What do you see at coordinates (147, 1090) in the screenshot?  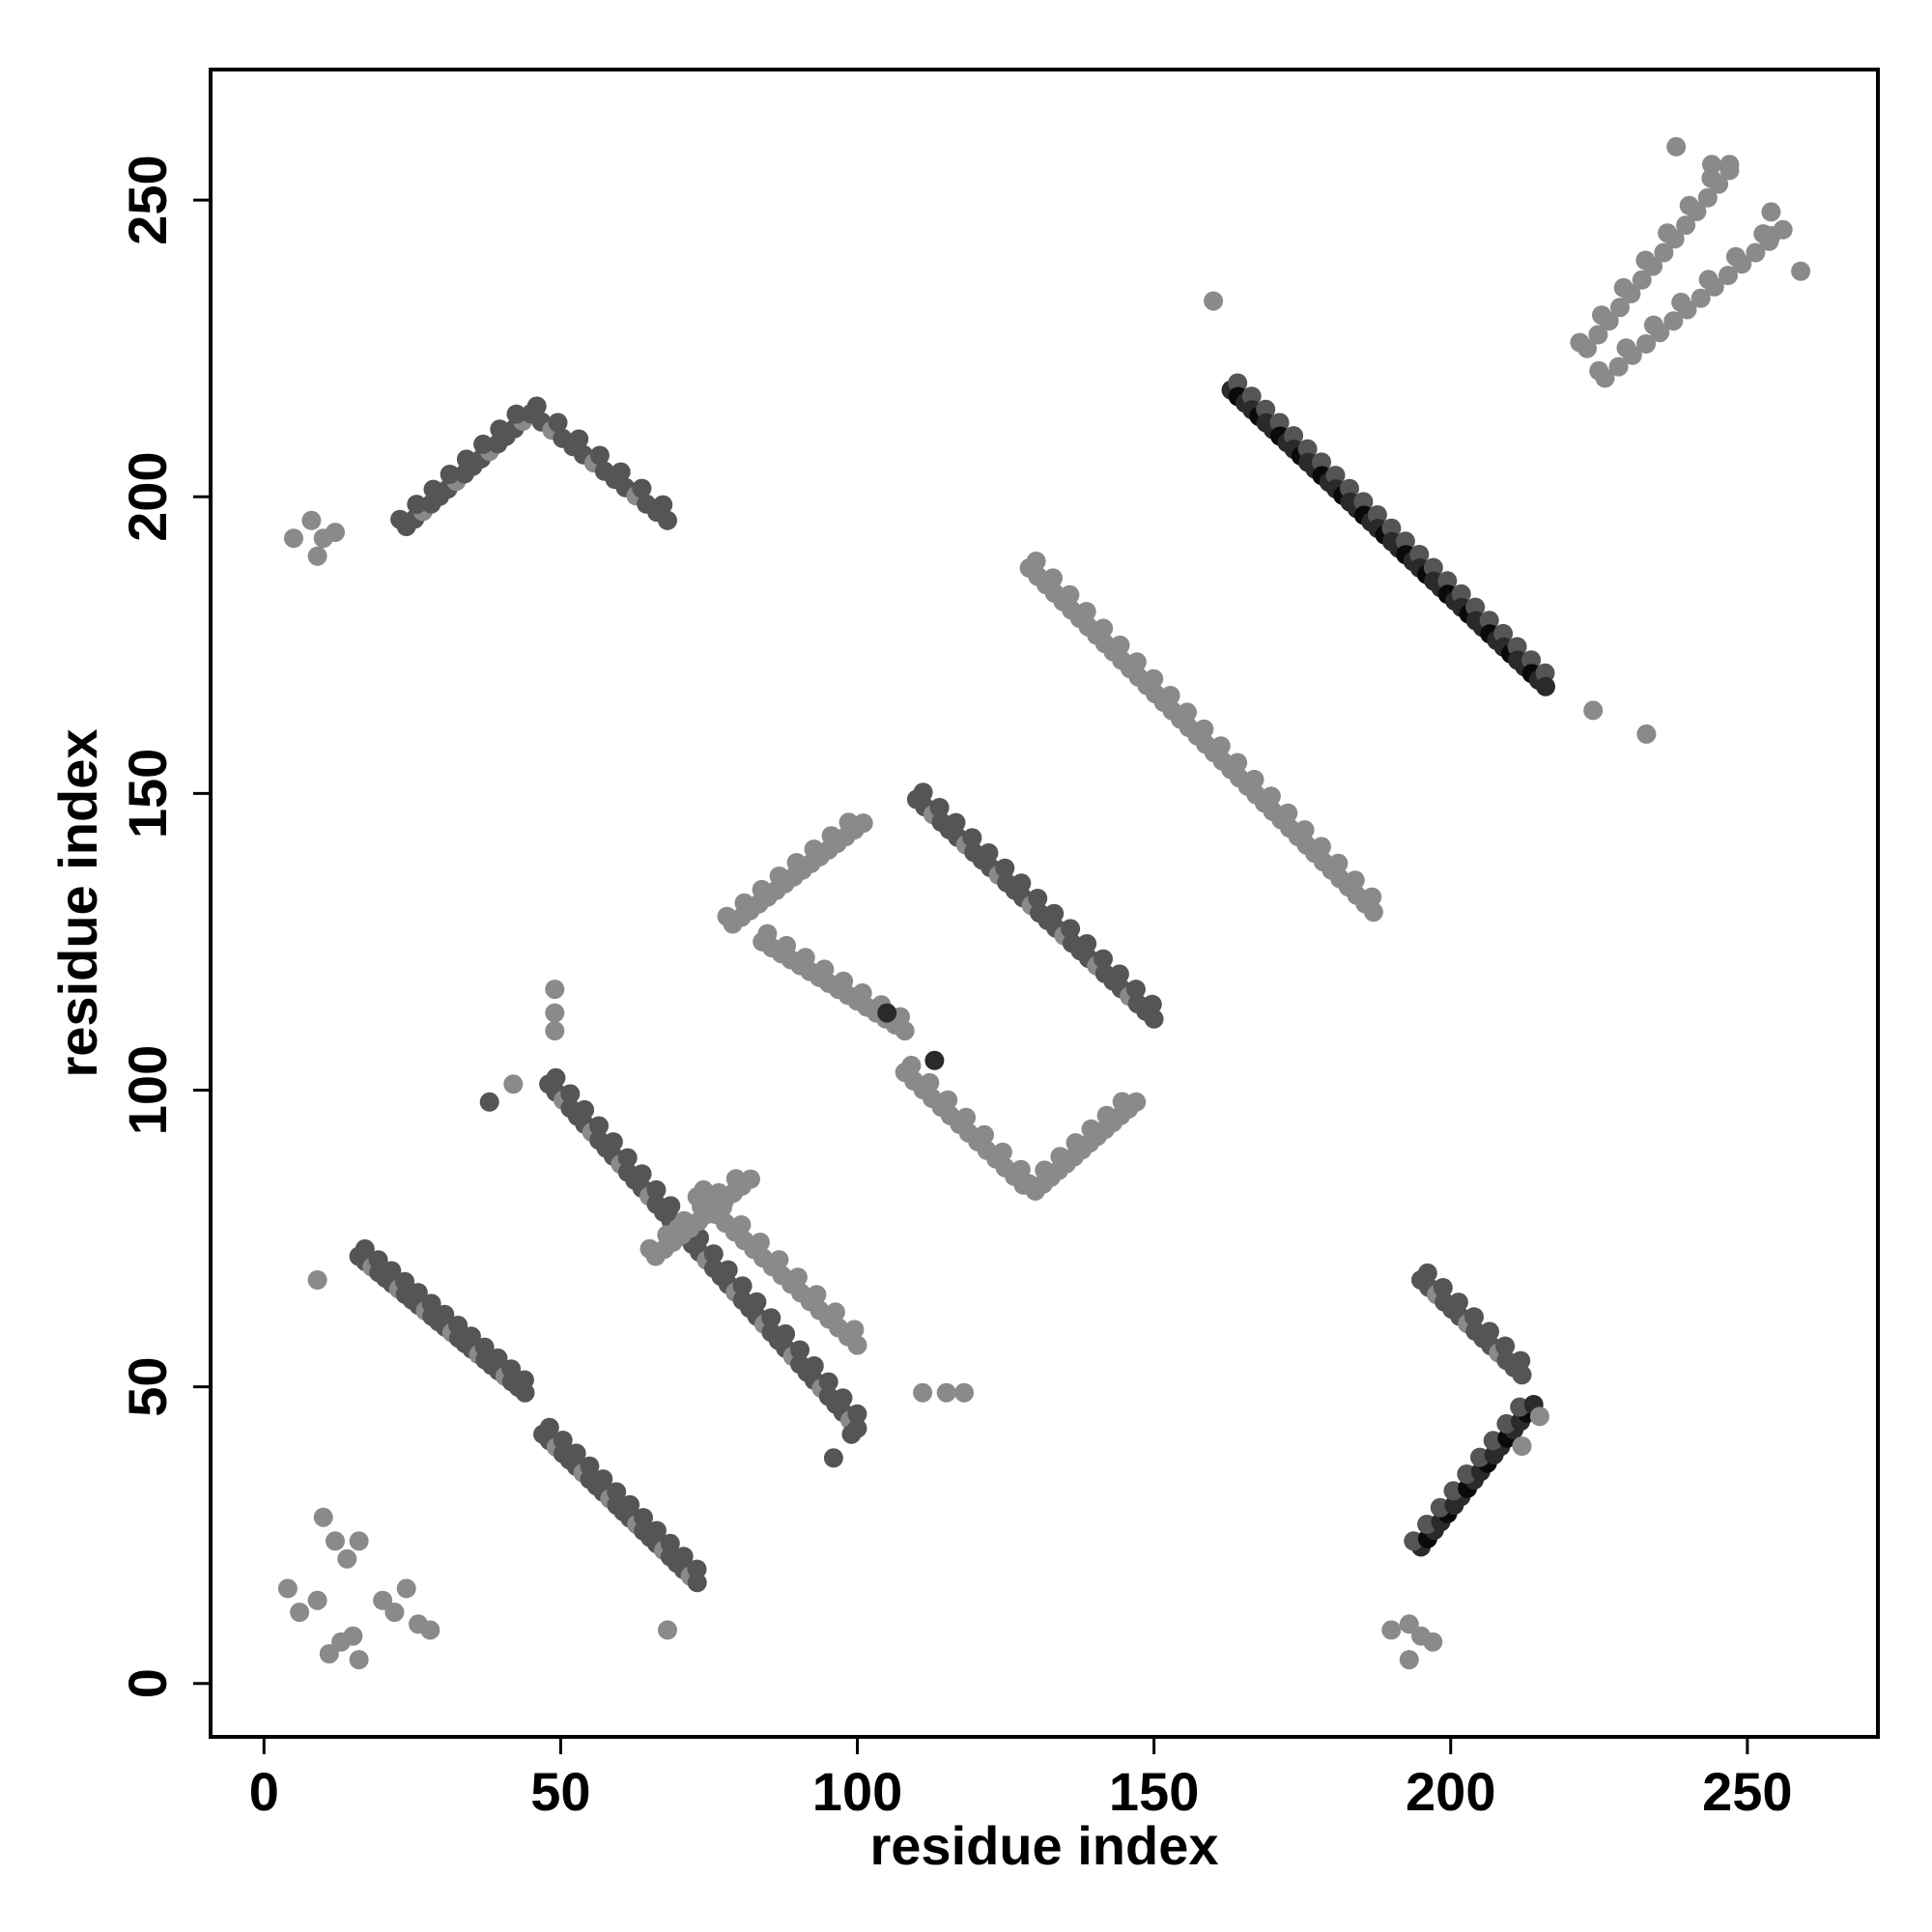 I see `y-tick-label: 100` at bounding box center [147, 1090].